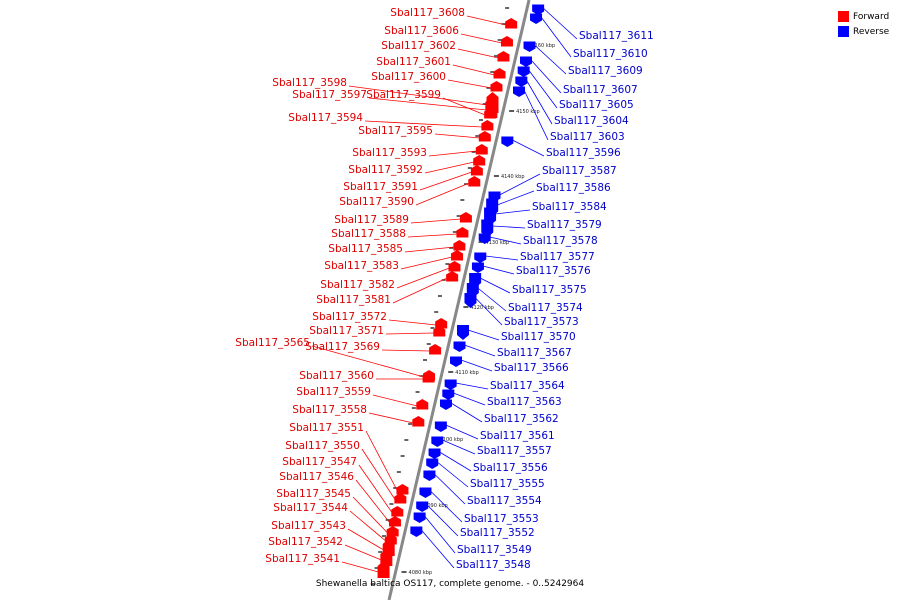 The image size is (900, 600). What do you see at coordinates (610, 54) in the screenshot?
I see `reverse-gene-label: Sbal117_3610` at bounding box center [610, 54].